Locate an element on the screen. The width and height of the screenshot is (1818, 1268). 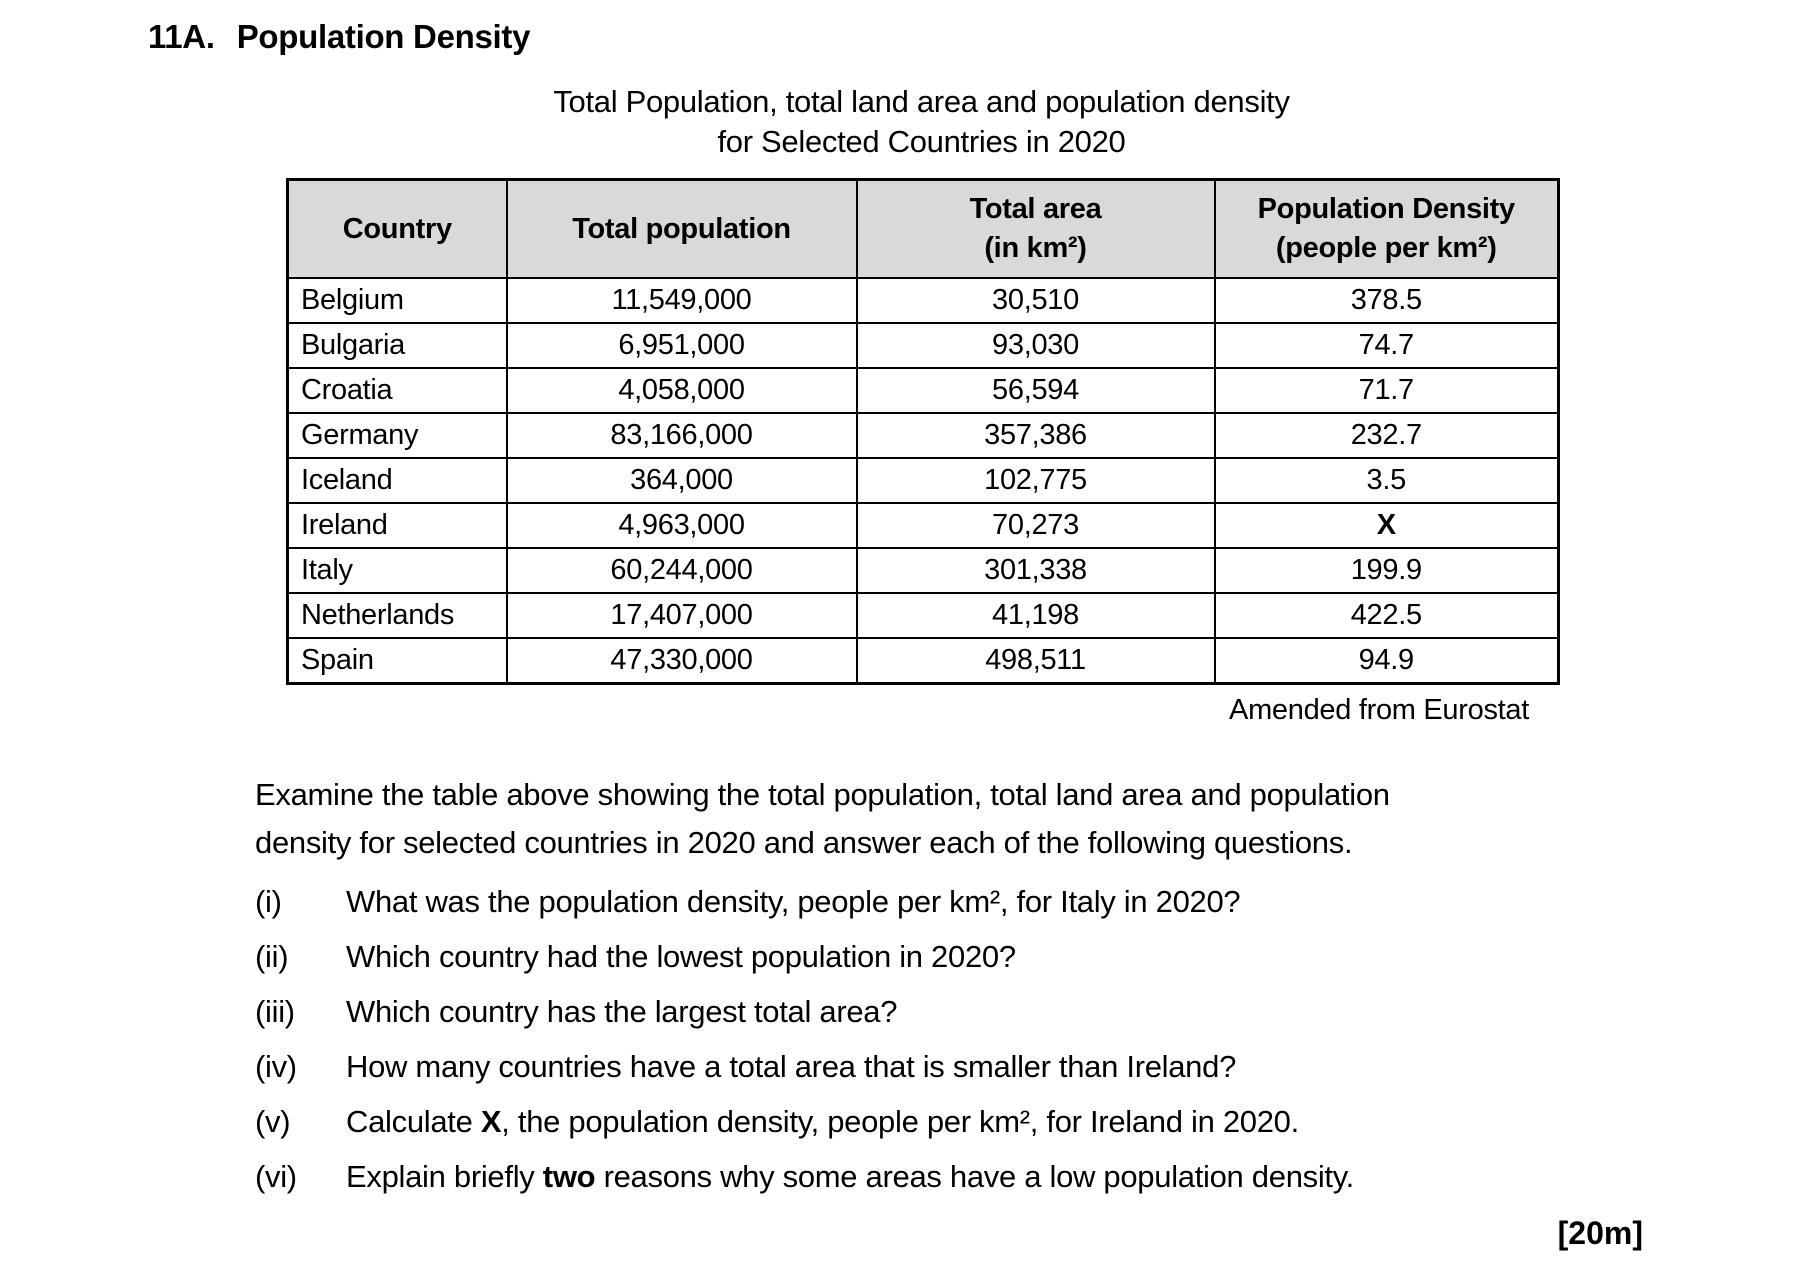
cell-area: 498,511 is located at coordinates (1035, 661).